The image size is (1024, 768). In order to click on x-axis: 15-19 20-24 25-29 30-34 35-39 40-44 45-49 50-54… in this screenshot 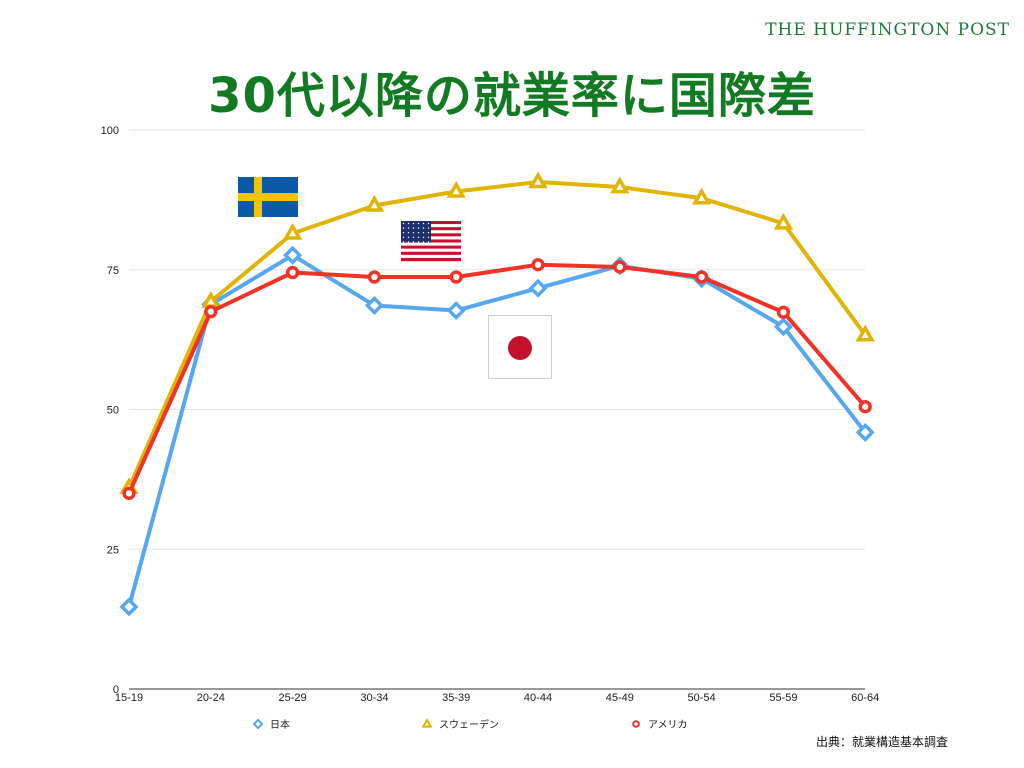, I will do `click(497, 698)`.